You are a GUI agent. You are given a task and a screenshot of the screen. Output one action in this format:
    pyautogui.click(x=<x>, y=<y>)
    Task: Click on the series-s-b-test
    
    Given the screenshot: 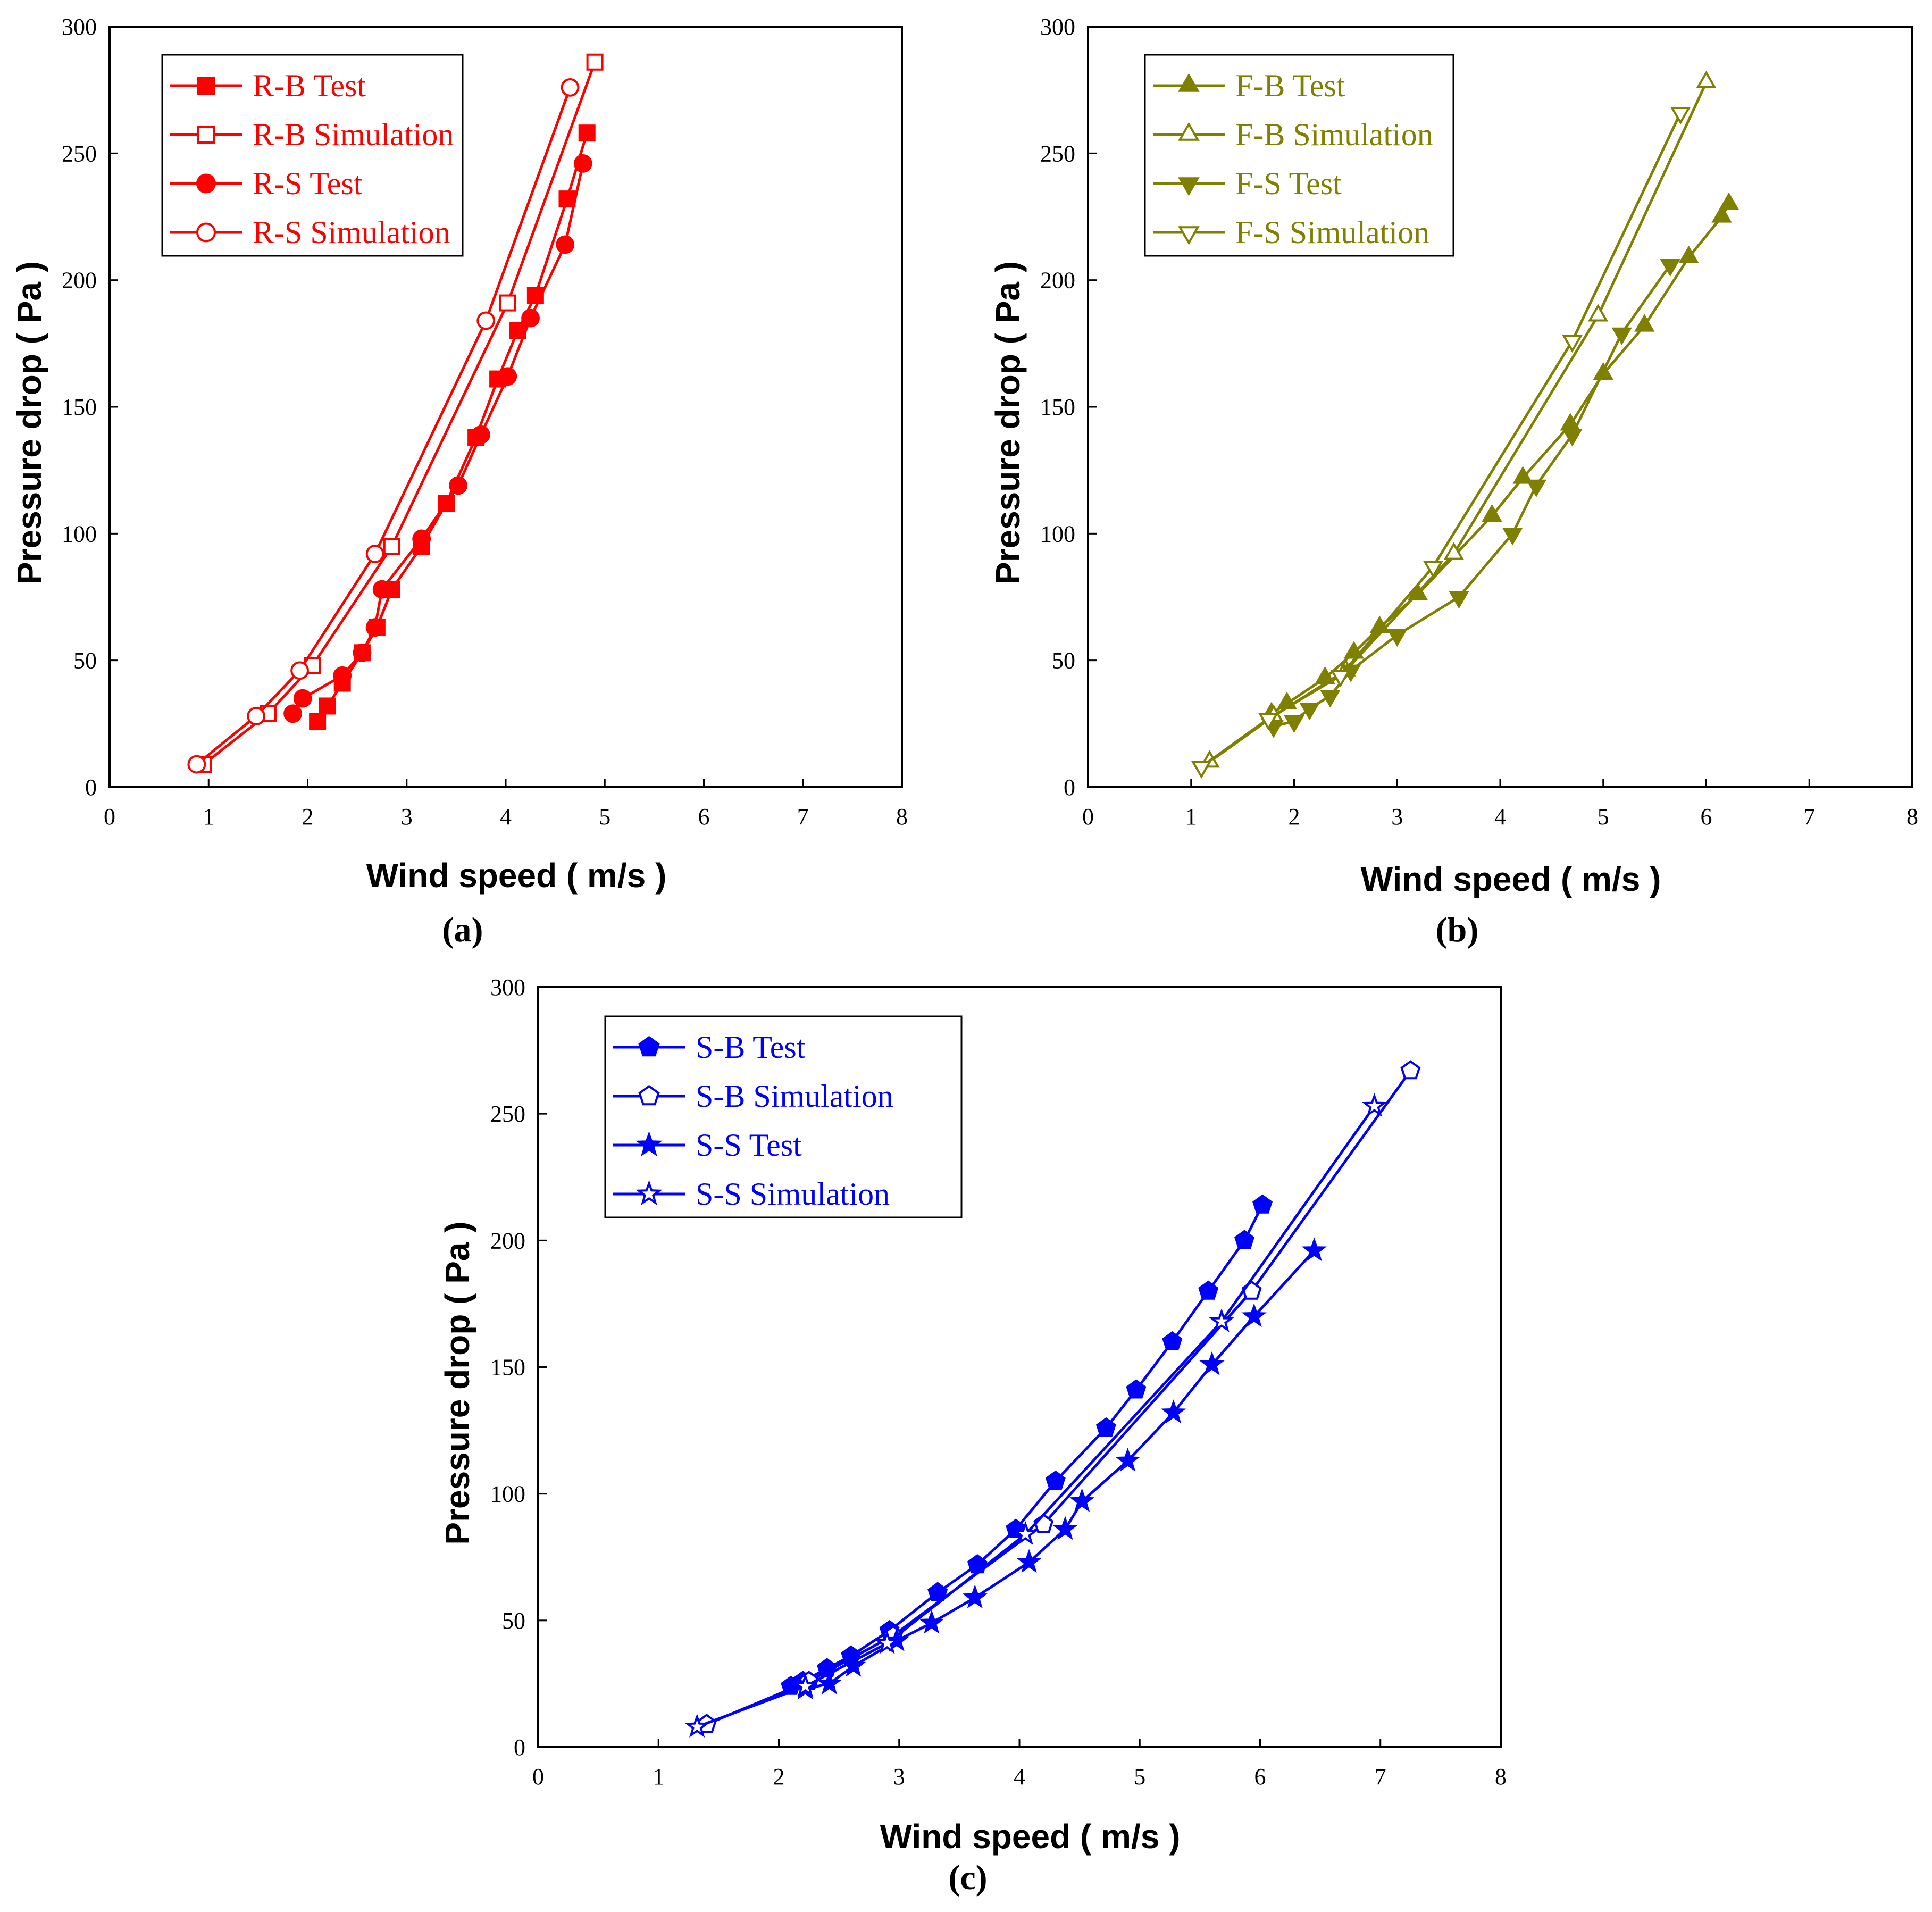 What is the action you would take?
    pyautogui.click(x=1027, y=1444)
    